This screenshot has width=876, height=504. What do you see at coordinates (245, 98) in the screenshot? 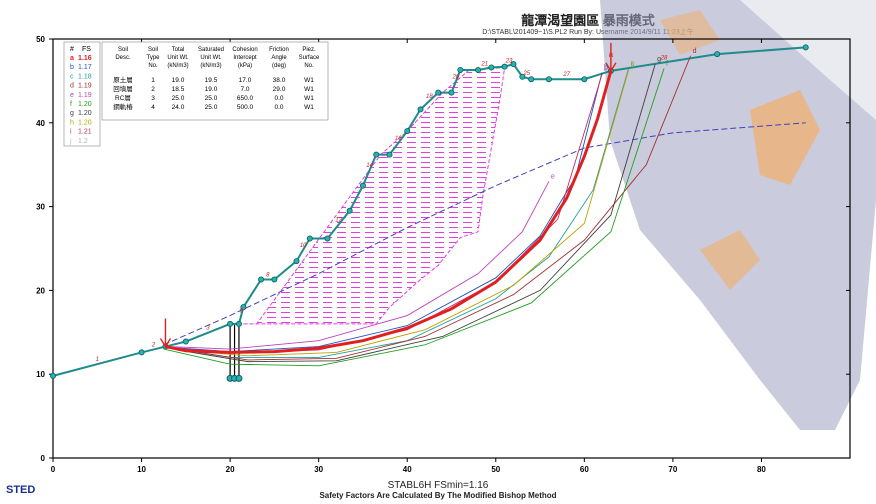
I see `soil-table-cell: 650.0` at bounding box center [245, 98].